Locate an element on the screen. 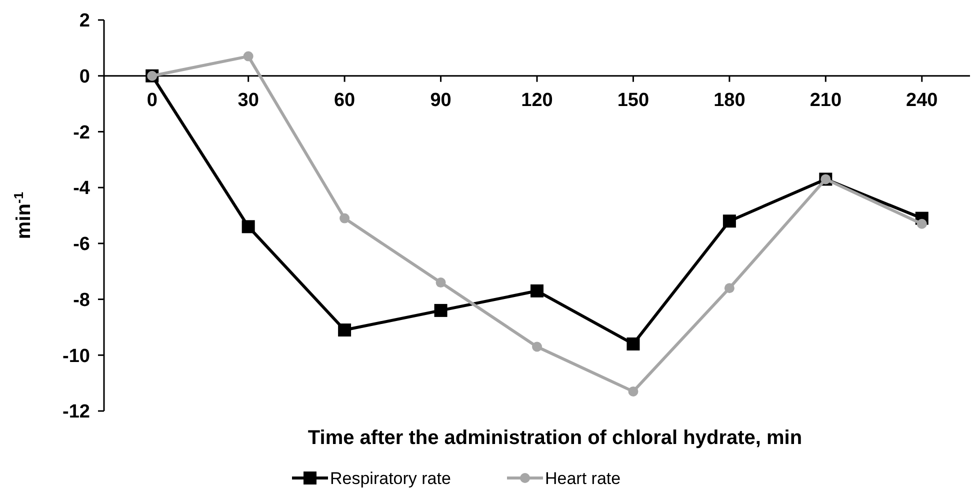  y-tick-label: -10 is located at coordinates (76, 356).